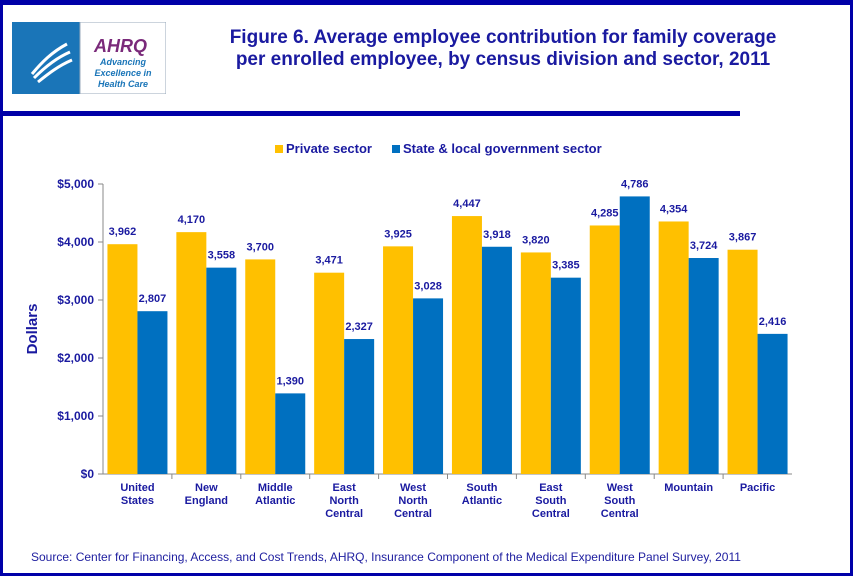  What do you see at coordinates (123, 73) in the screenshot?
I see `svg-text: Excellence in` at bounding box center [123, 73].